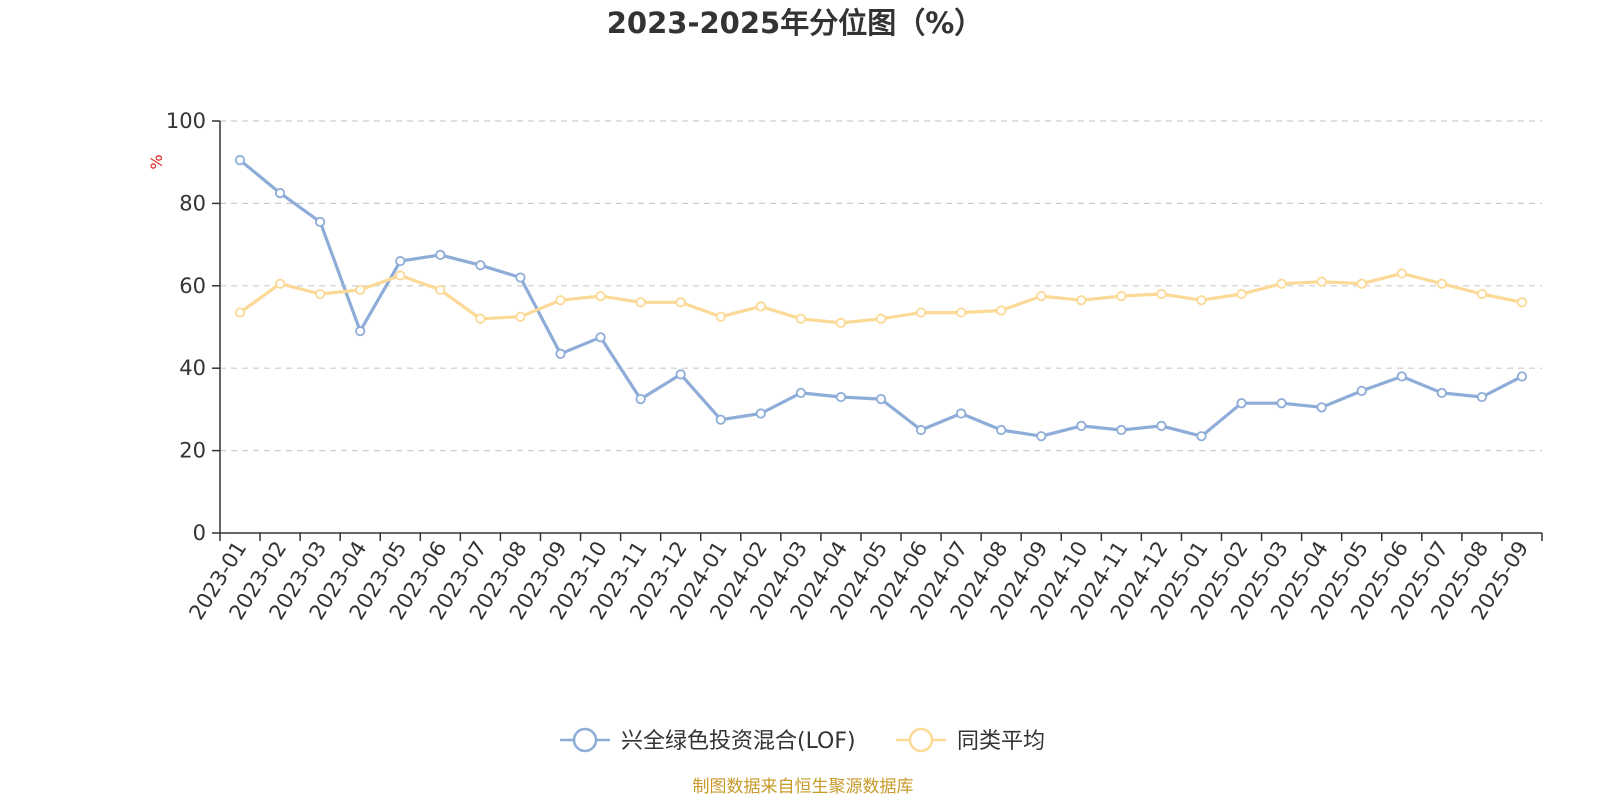 This screenshot has width=1600, height=800. I want to click on source-note: 制图数据来自恒生聚源数据库, so click(803, 787).